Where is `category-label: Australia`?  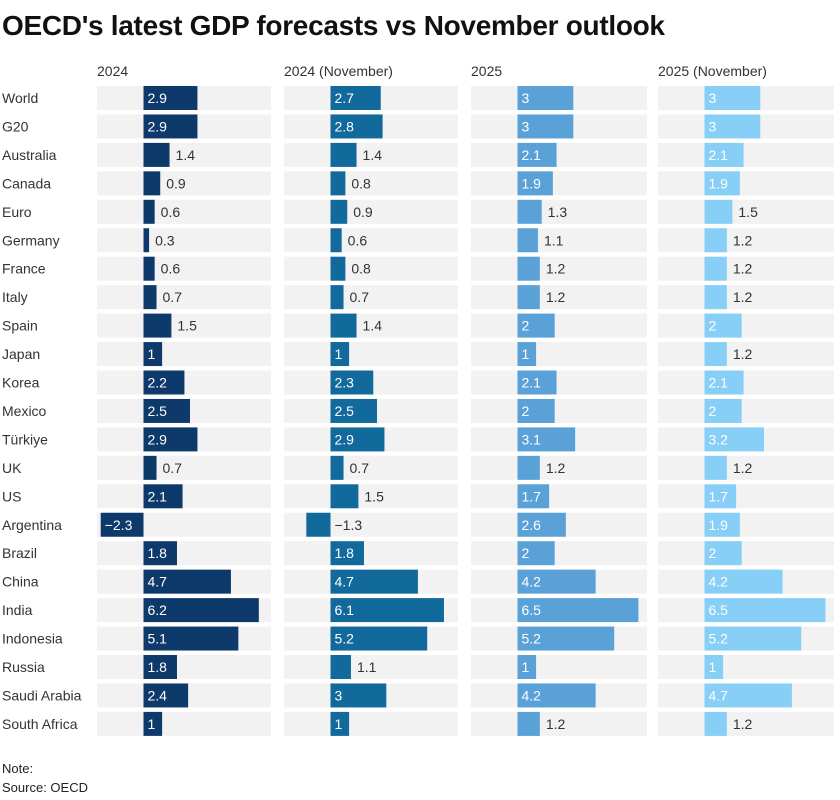 category-label: Australia is located at coordinates (29, 155).